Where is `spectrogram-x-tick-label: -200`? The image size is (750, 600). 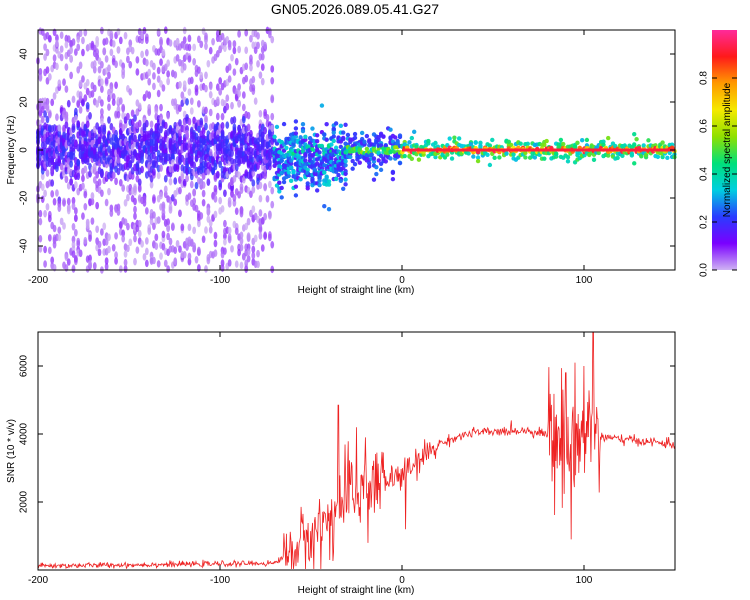
spectrogram-x-tick-label: -200 is located at coordinates (38, 280).